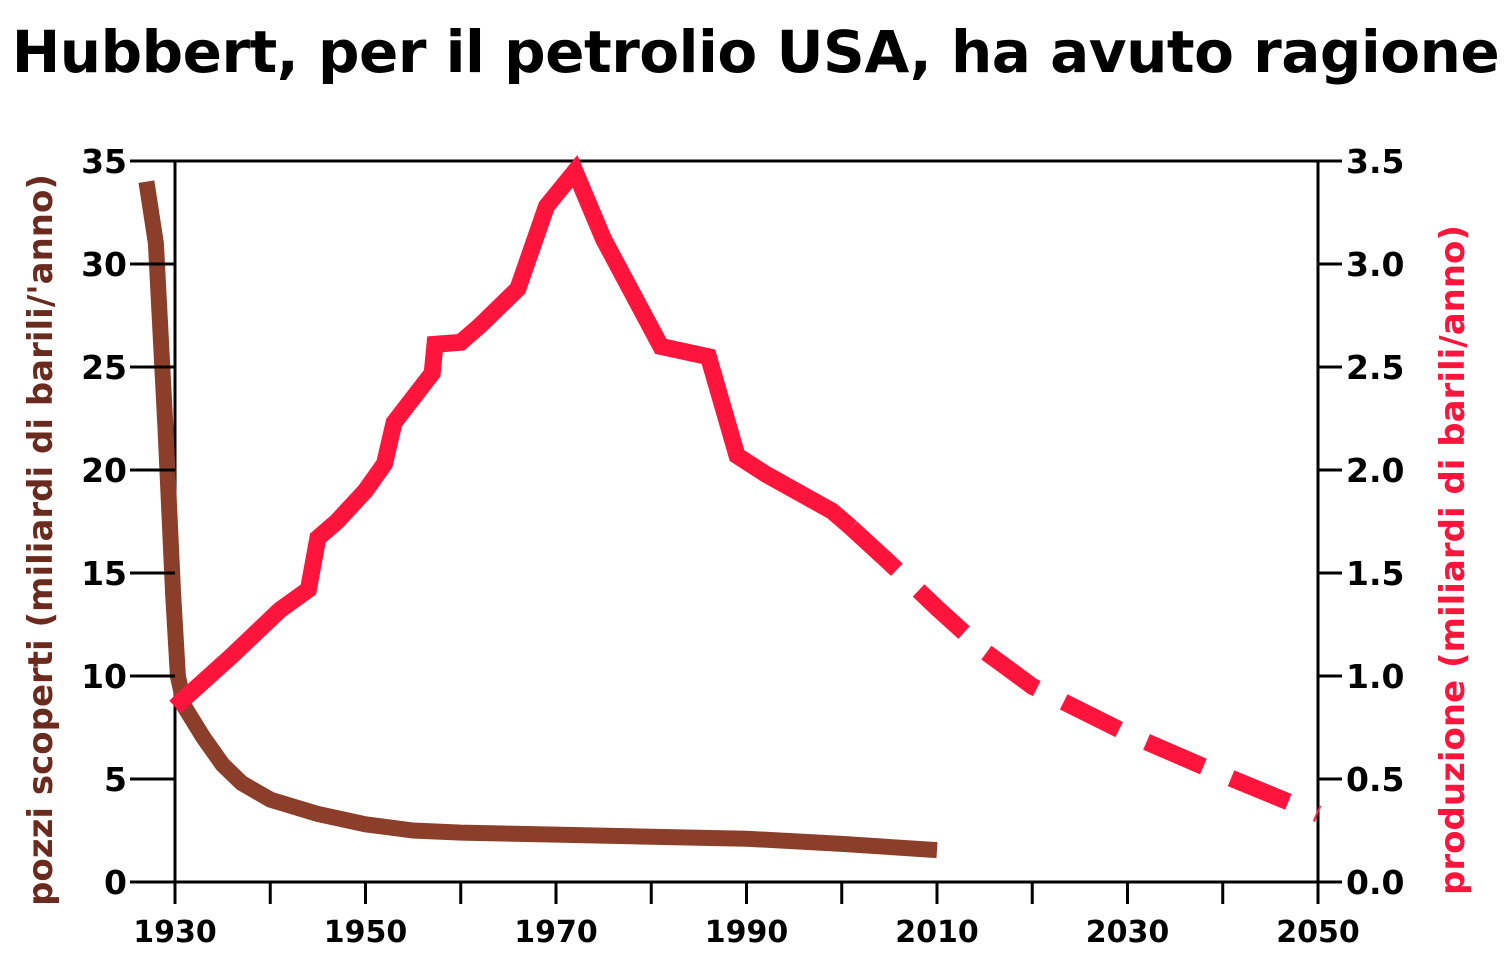 Image resolution: width=1511 pixels, height=963 pixels. I want to click on y-right-tick-label: 2.0, so click(1375, 470).